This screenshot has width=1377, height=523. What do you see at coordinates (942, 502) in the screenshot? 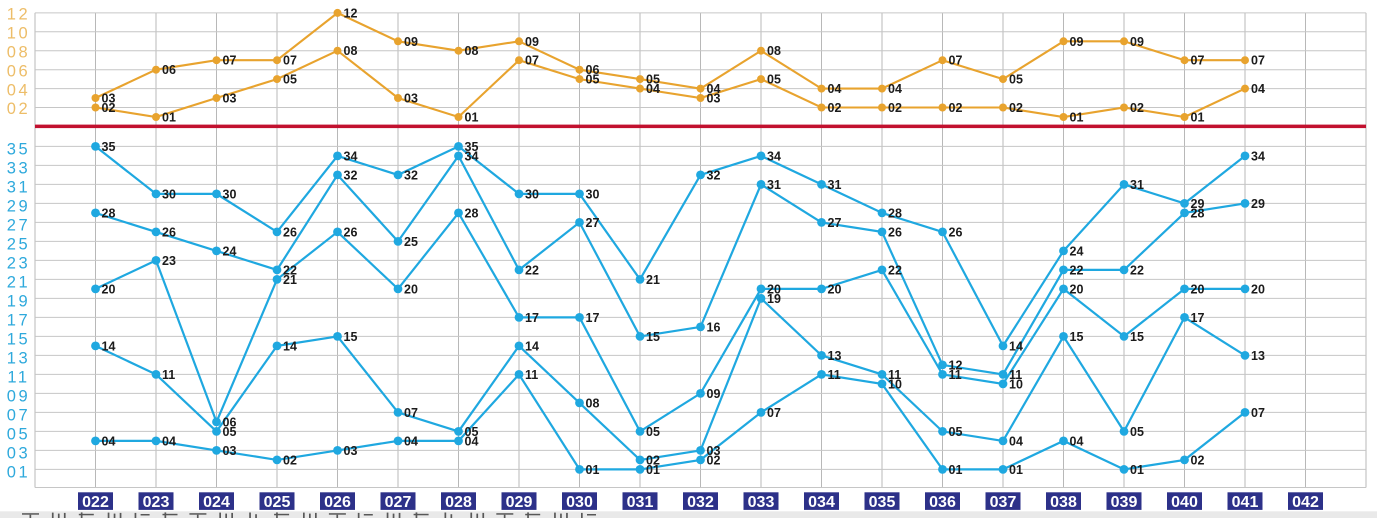
I see `svg-text: 036` at bounding box center [942, 502].